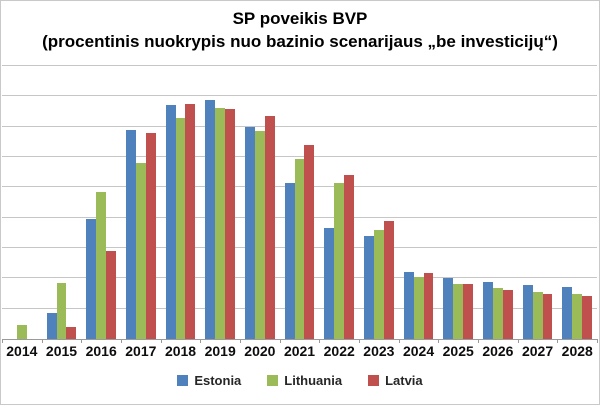  I want to click on x-axis-label-2021: 2021, so click(299, 351).